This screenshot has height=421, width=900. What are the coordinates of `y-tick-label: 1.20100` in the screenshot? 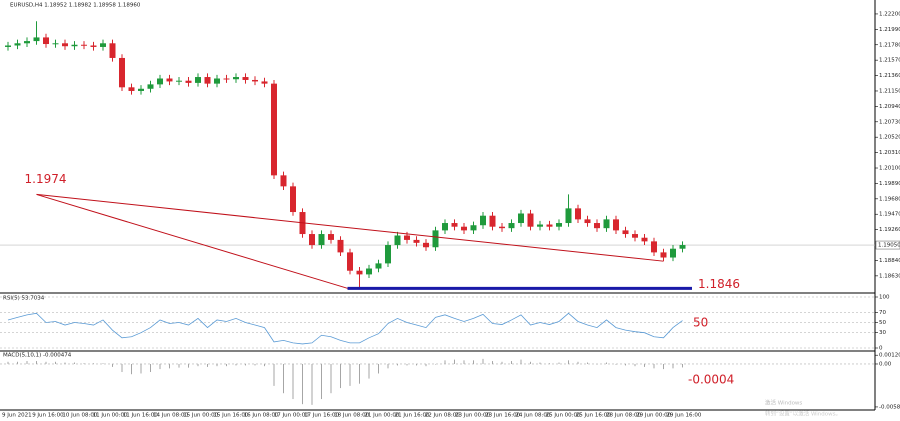 It's located at (889, 169).